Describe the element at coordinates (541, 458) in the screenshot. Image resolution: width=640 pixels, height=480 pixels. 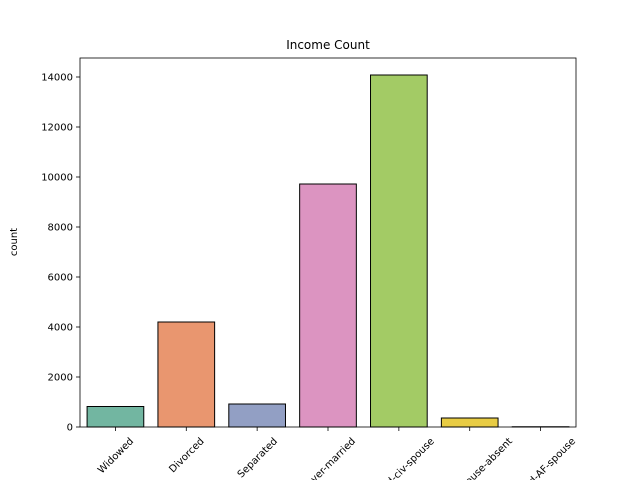
I see `x-tick-label: Married-AF-spouse` at that location.